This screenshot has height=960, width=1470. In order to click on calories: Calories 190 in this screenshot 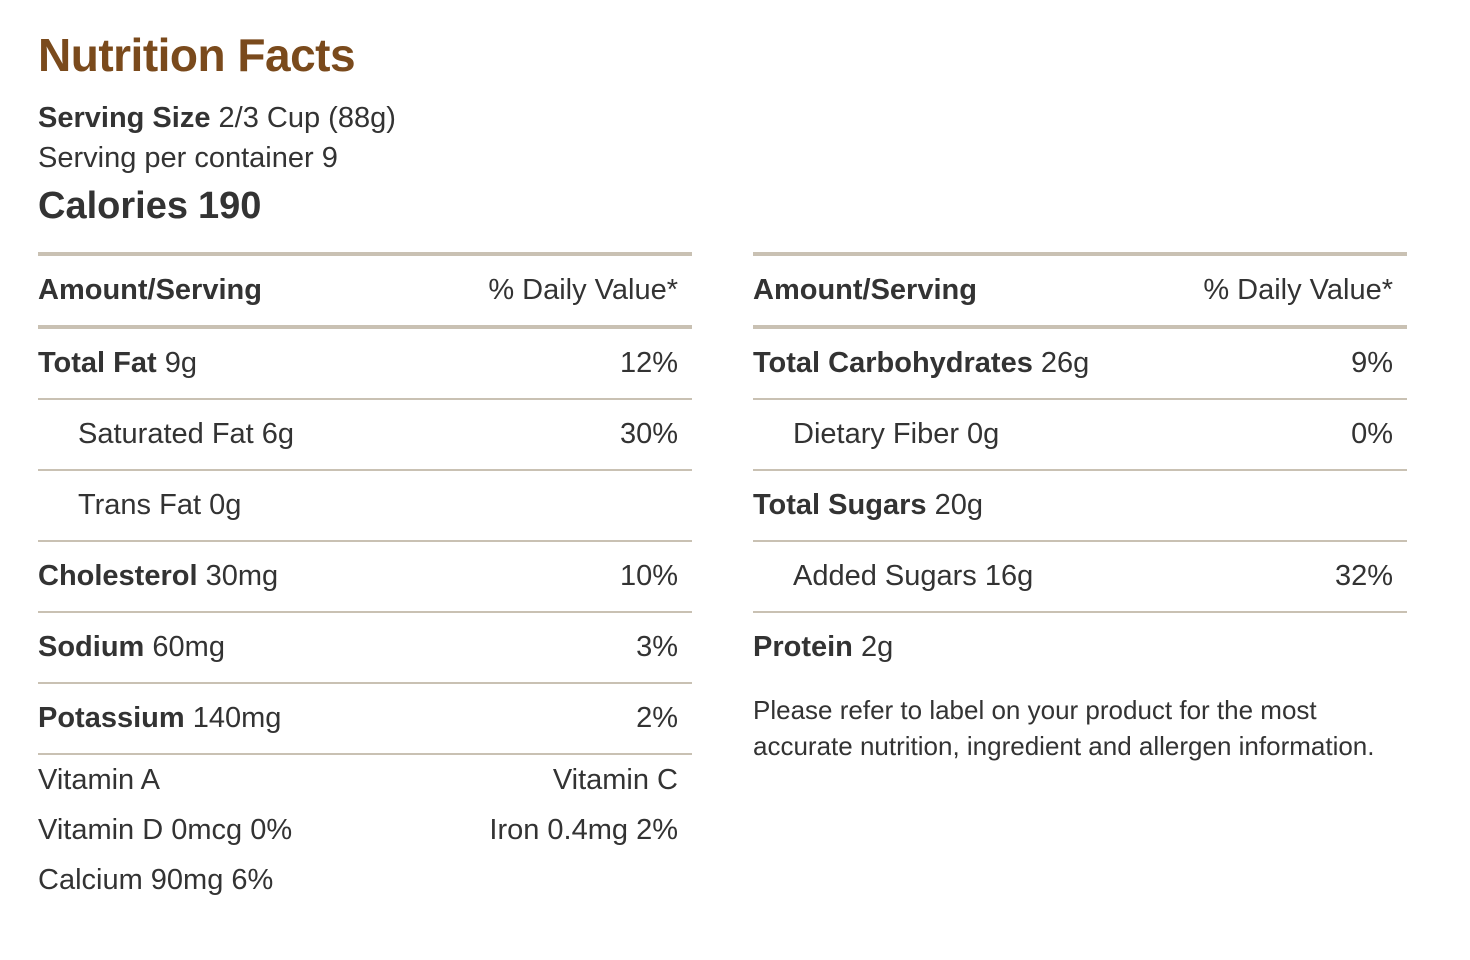, I will do `click(149, 206)`.